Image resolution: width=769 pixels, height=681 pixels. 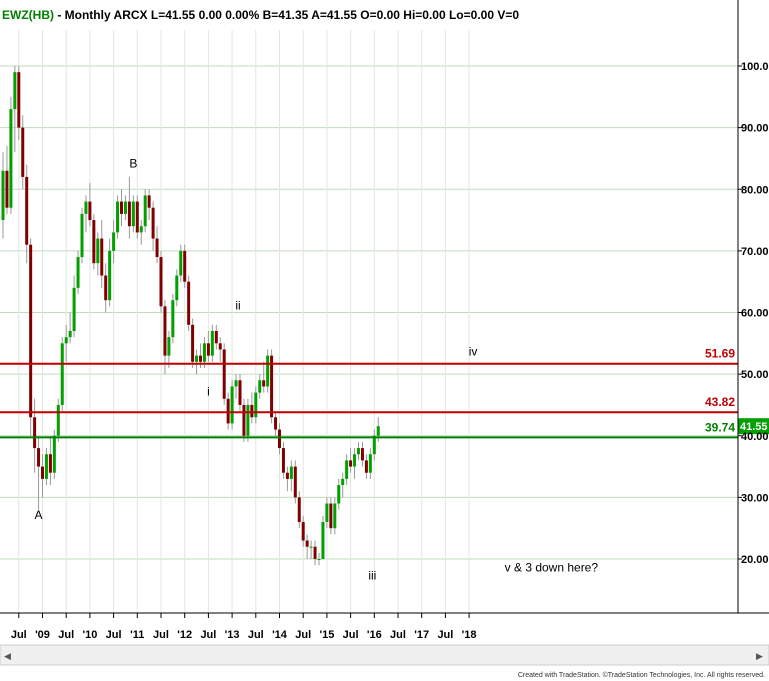 I want to click on x-tick-label: '13, so click(x=232, y=635).